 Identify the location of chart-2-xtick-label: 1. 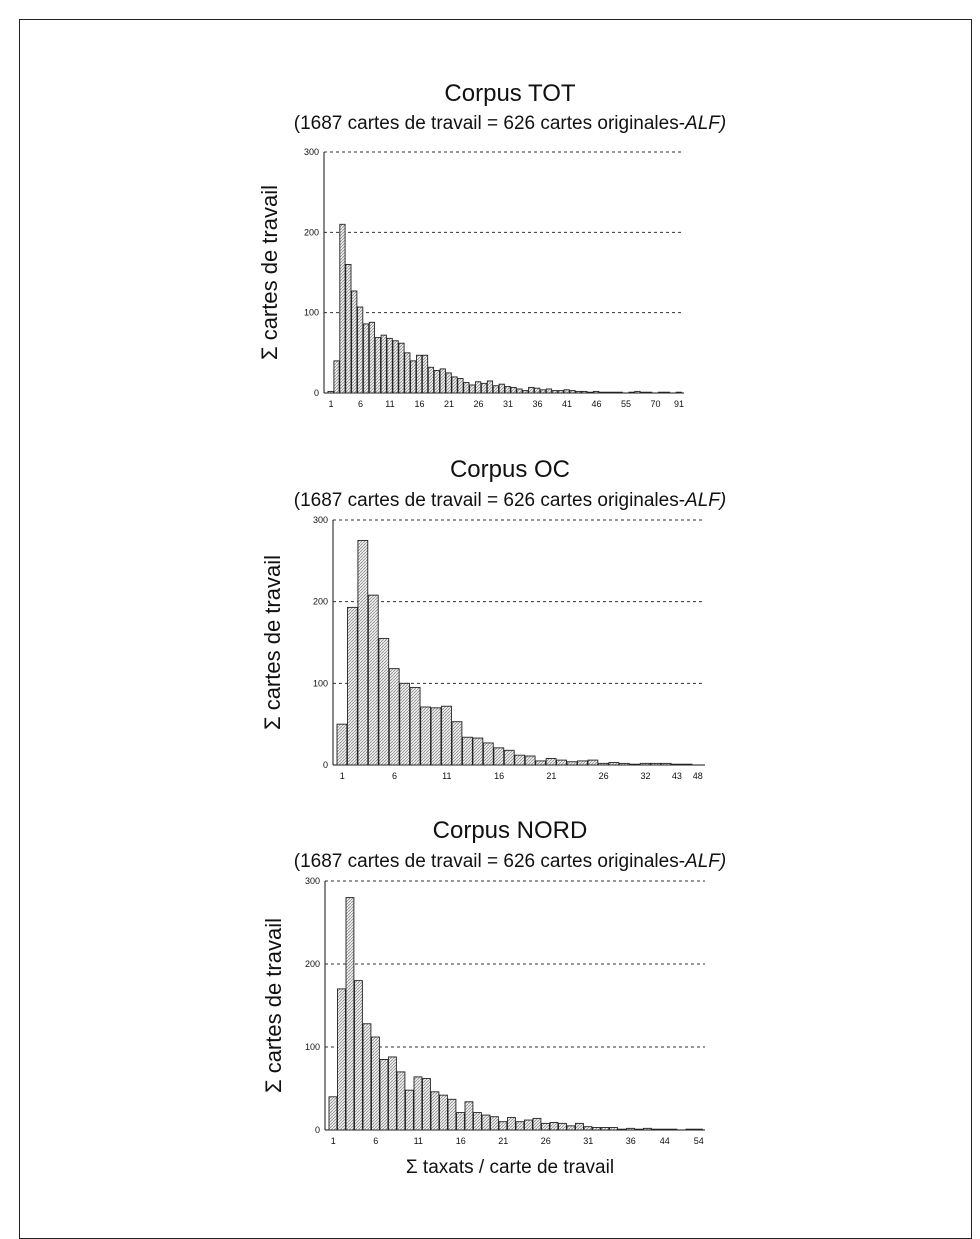
(342, 776).